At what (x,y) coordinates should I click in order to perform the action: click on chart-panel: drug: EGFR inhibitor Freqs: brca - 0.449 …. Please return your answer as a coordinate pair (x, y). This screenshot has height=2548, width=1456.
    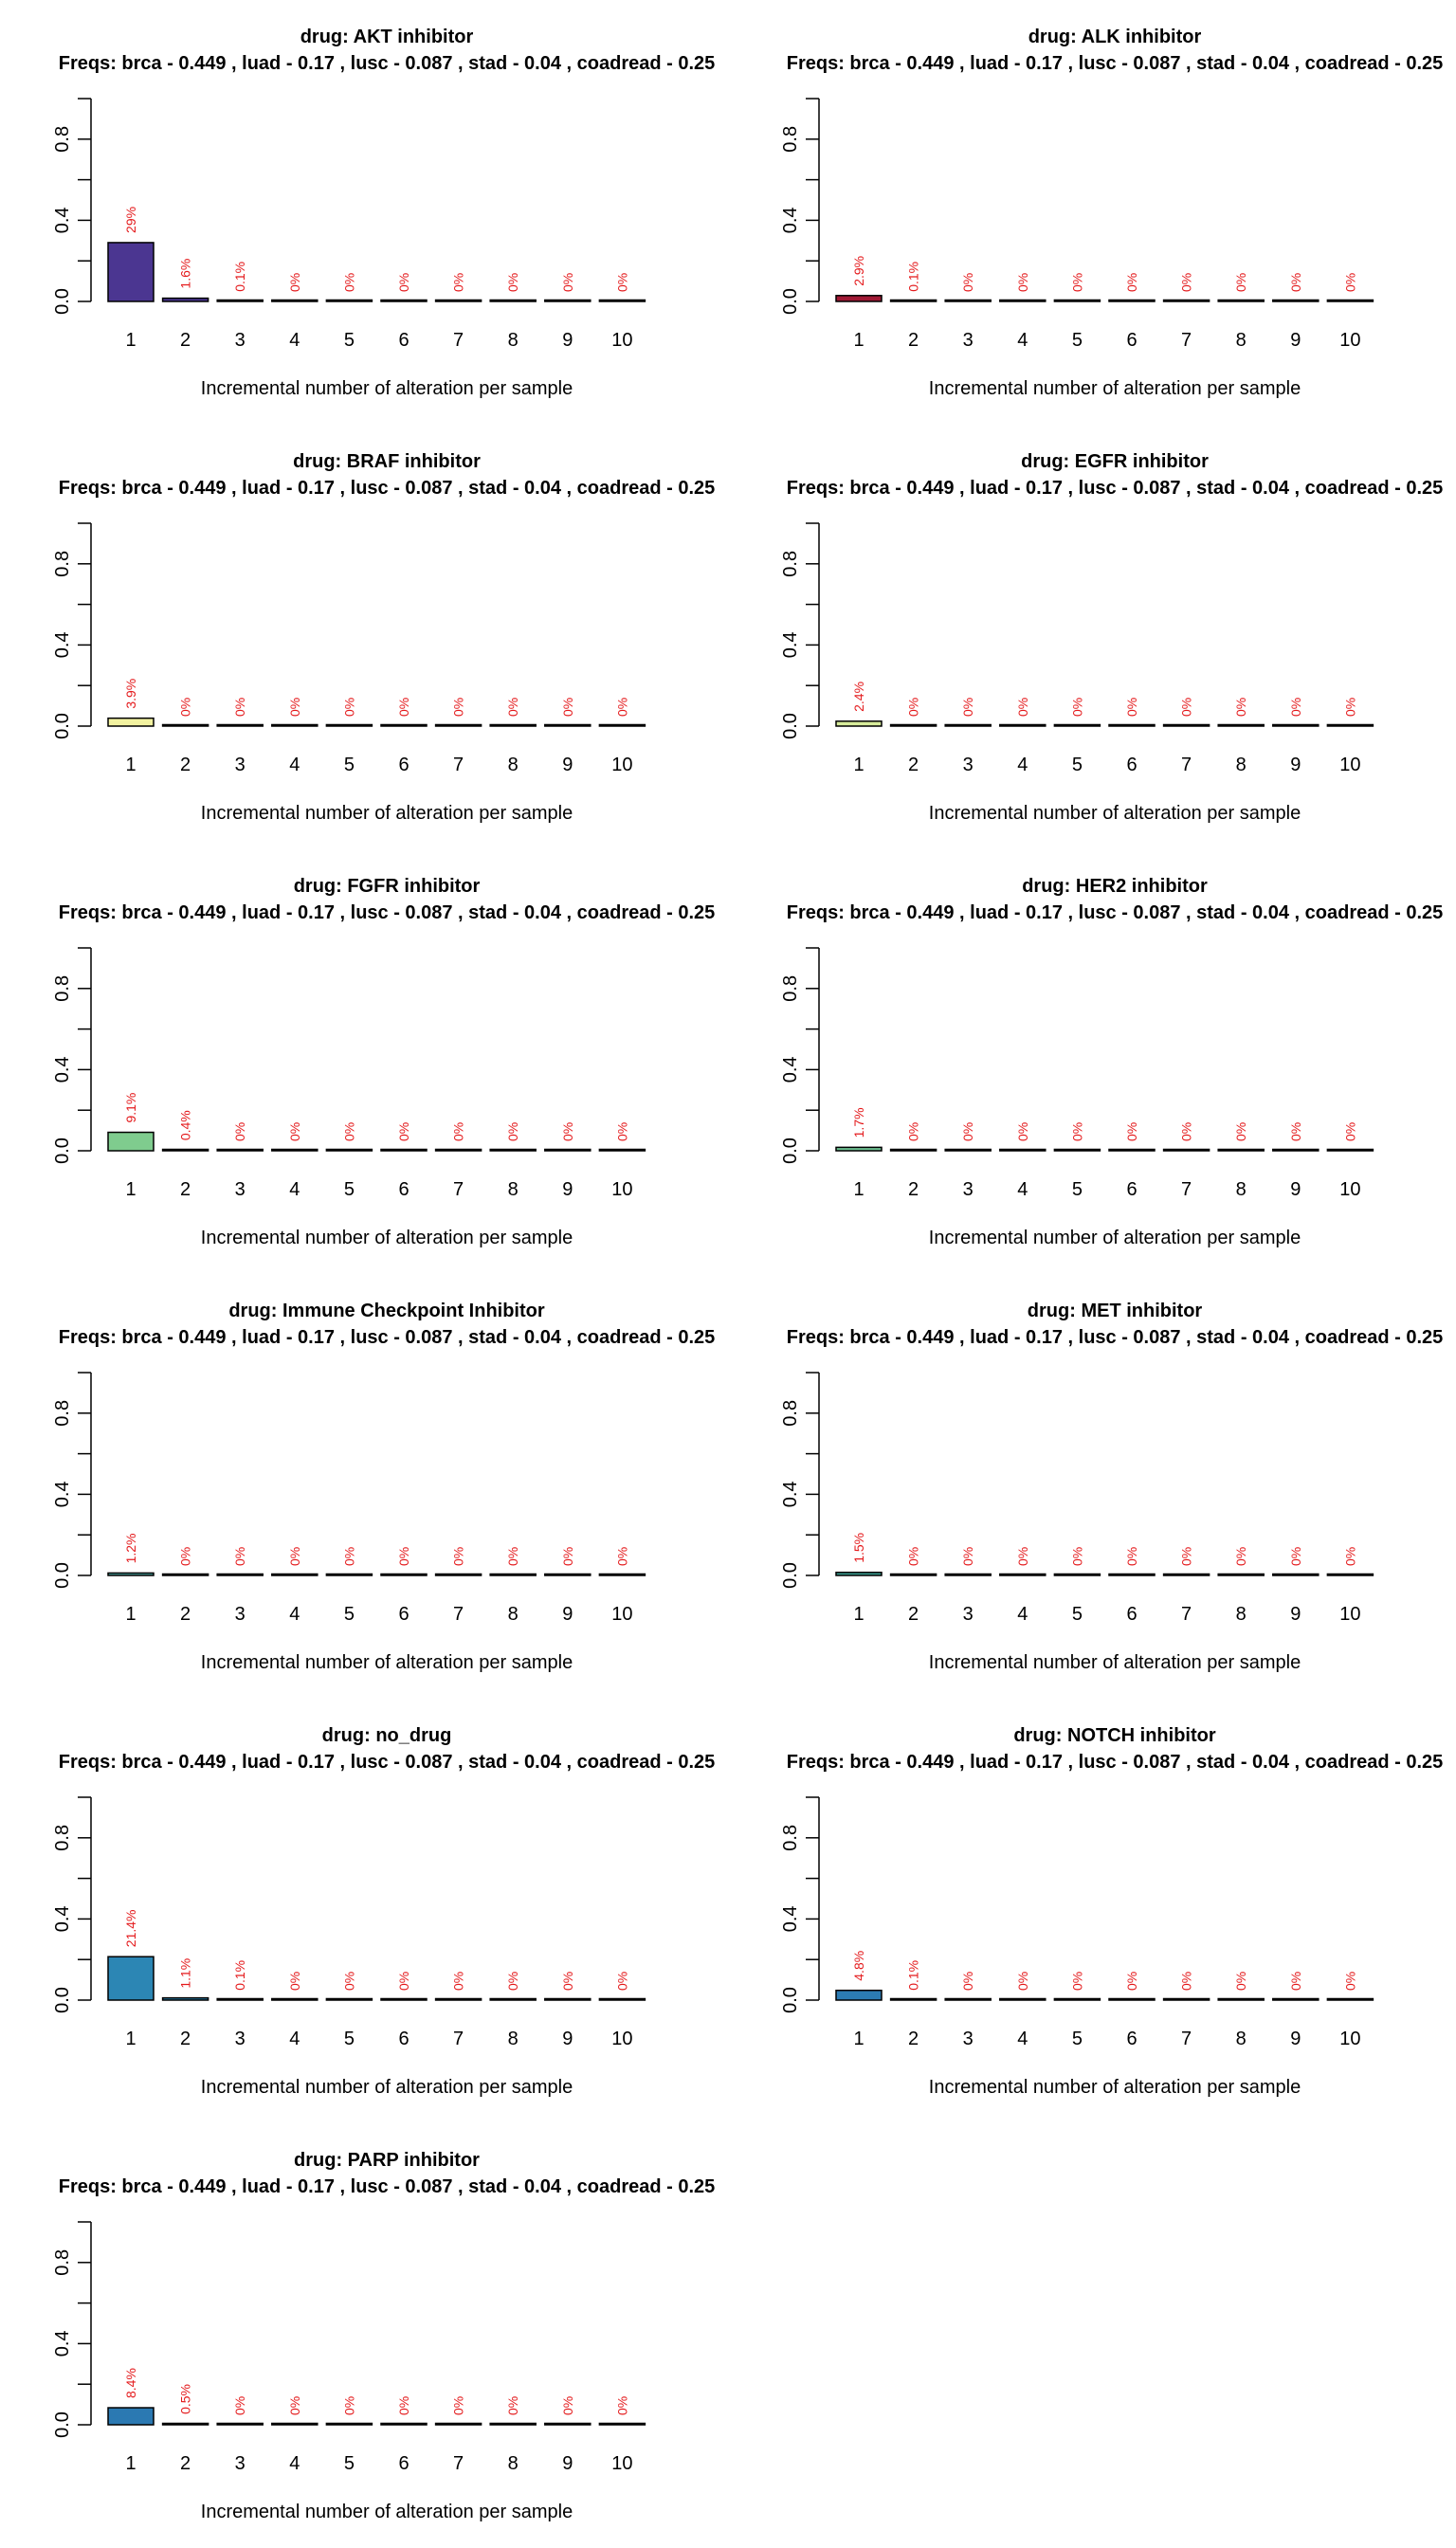
    Looking at the image, I should click on (1092, 637).